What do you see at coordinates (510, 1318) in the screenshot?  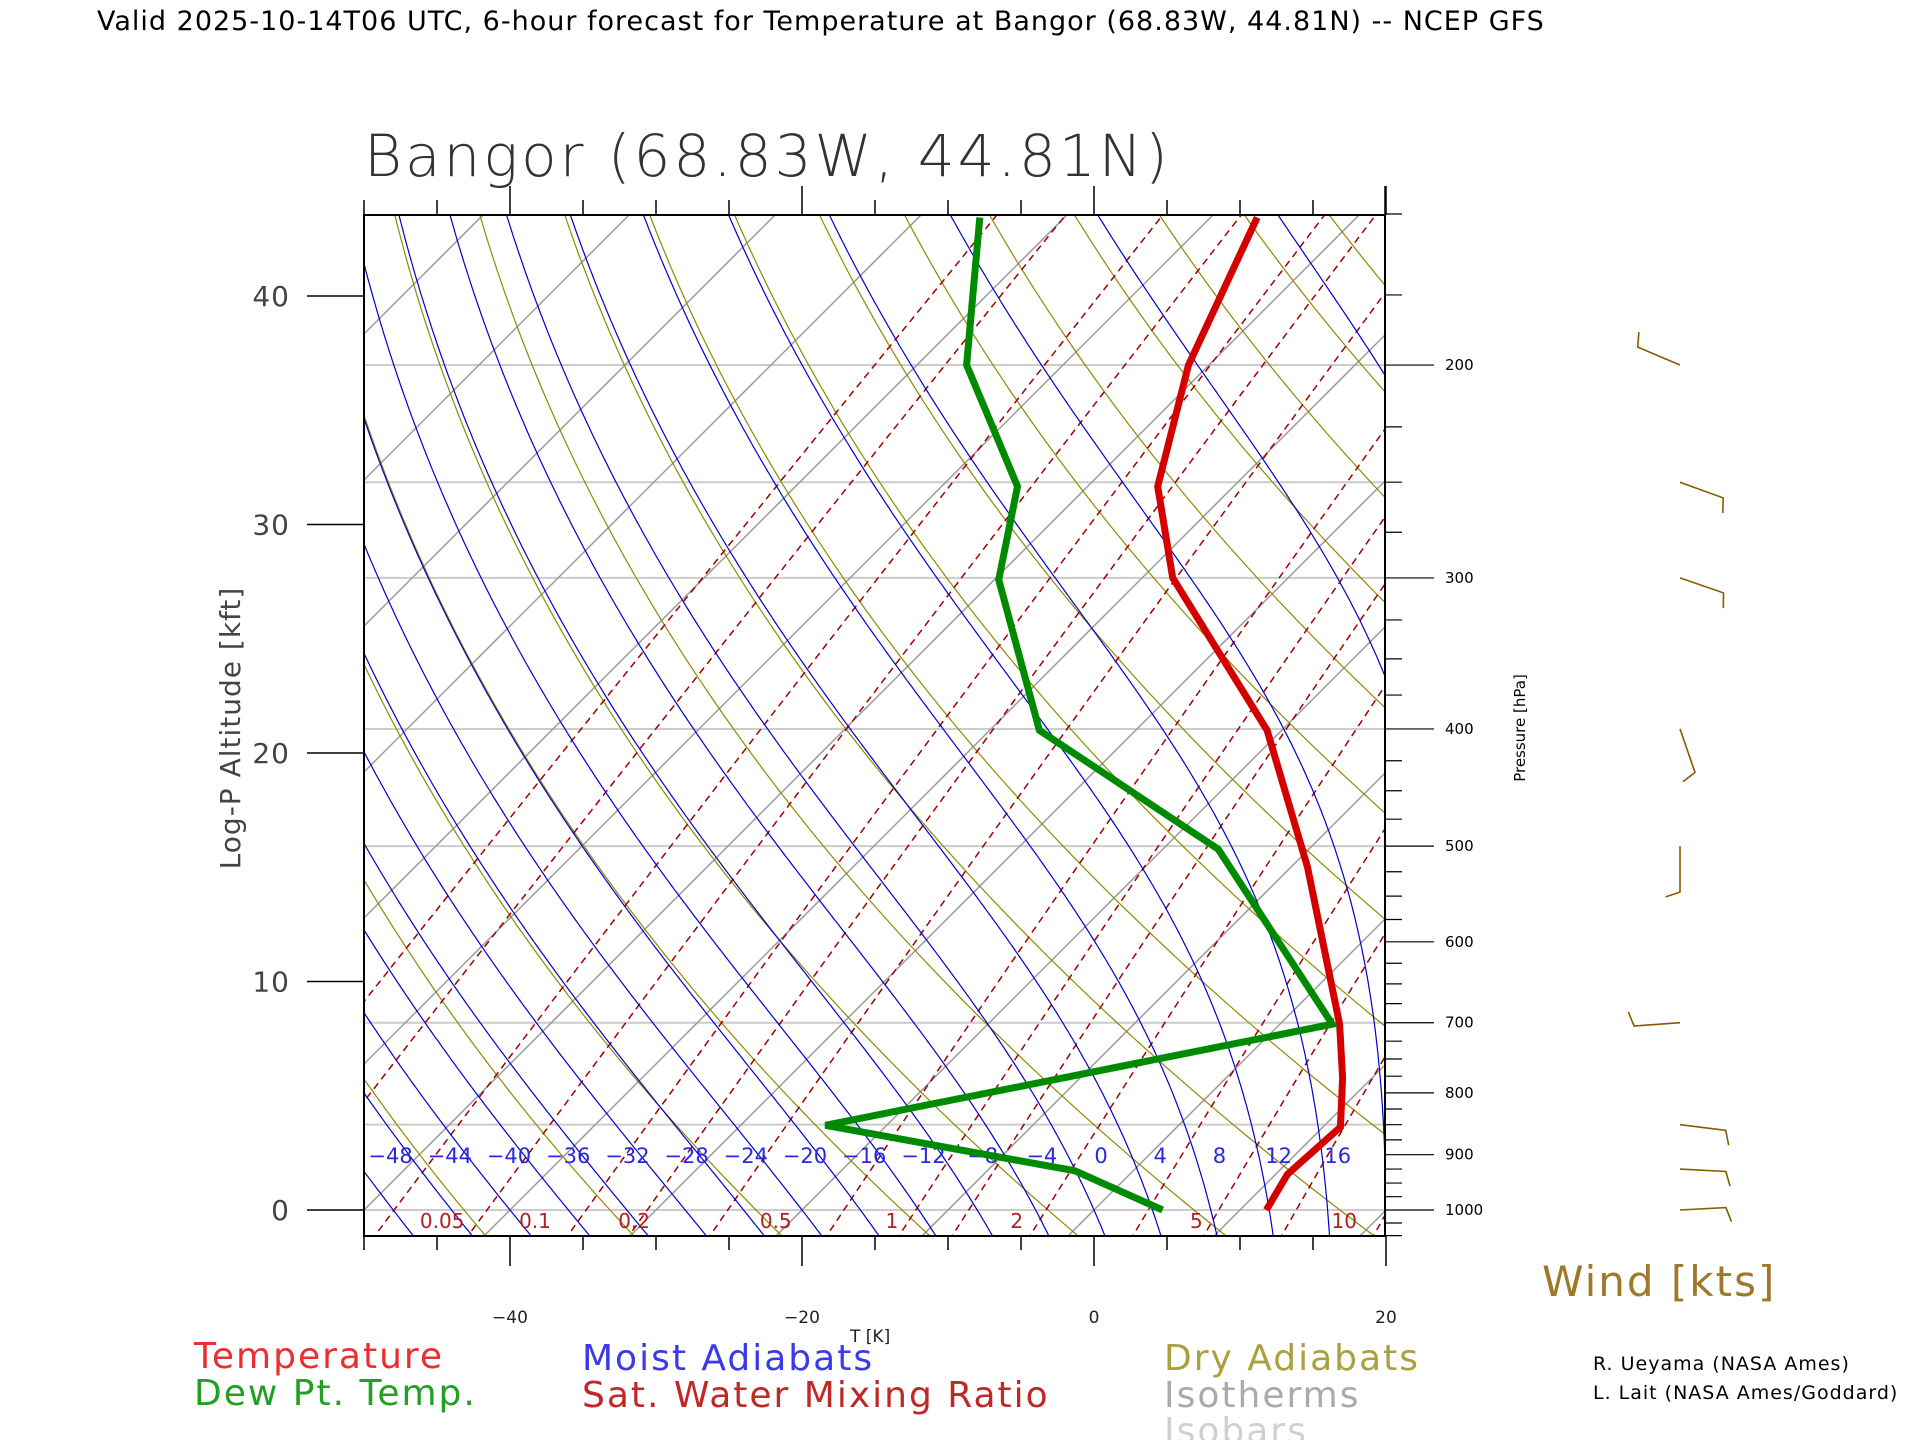 I see `x-tick-label: −40` at bounding box center [510, 1318].